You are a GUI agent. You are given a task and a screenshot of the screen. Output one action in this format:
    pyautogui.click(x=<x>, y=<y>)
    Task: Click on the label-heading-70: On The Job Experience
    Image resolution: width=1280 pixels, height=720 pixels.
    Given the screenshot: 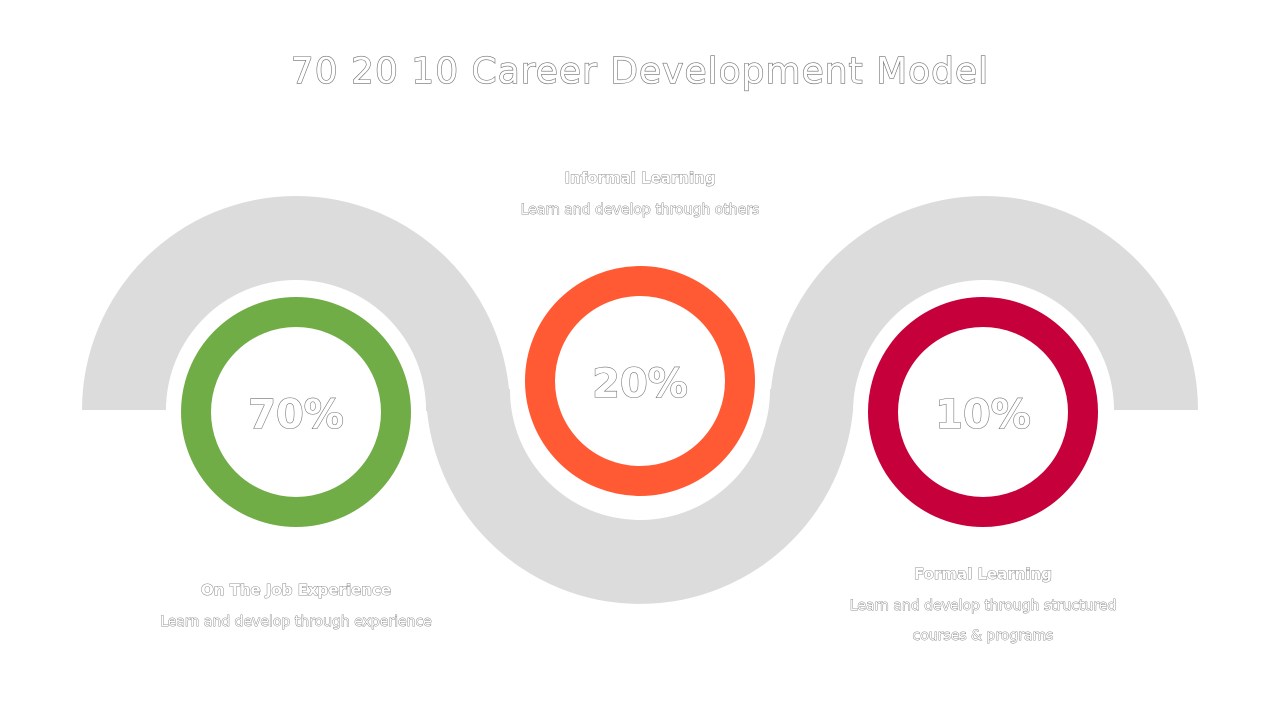 What is the action you would take?
    pyautogui.click(x=296, y=590)
    